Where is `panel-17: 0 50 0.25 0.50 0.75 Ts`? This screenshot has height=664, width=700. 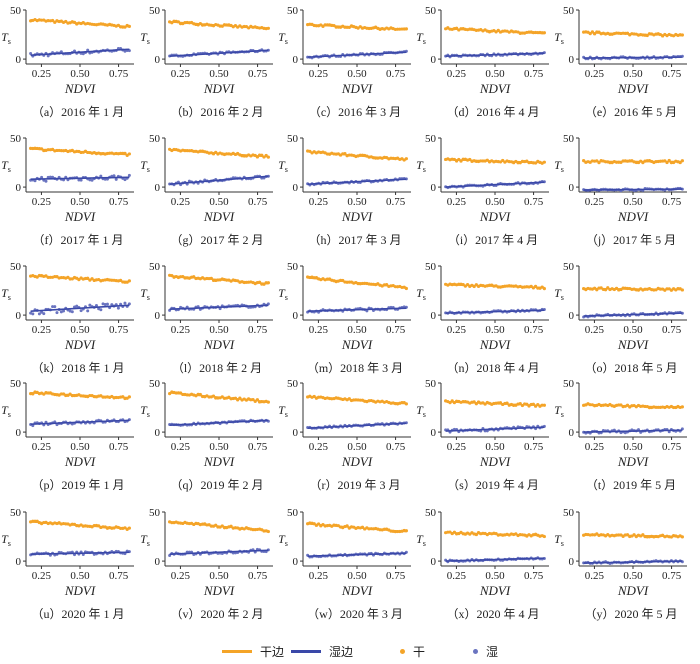
panel-17: 0 50 0.25 0.50 0.75 Ts is located at coordinates (344, 415).